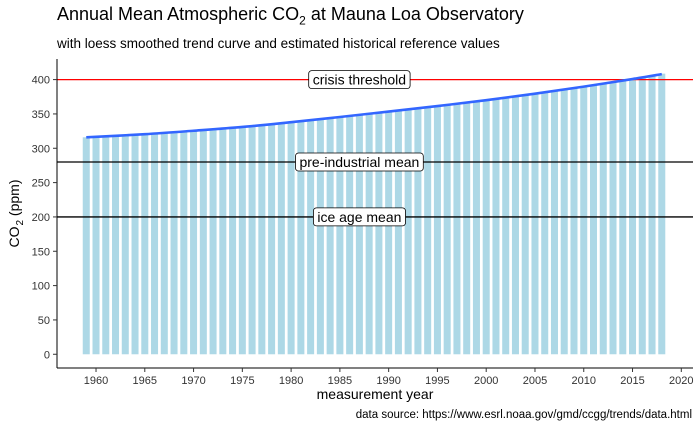 This screenshot has width=700, height=432. What do you see at coordinates (272, 239) in the screenshot?
I see `bar-1978` at bounding box center [272, 239].